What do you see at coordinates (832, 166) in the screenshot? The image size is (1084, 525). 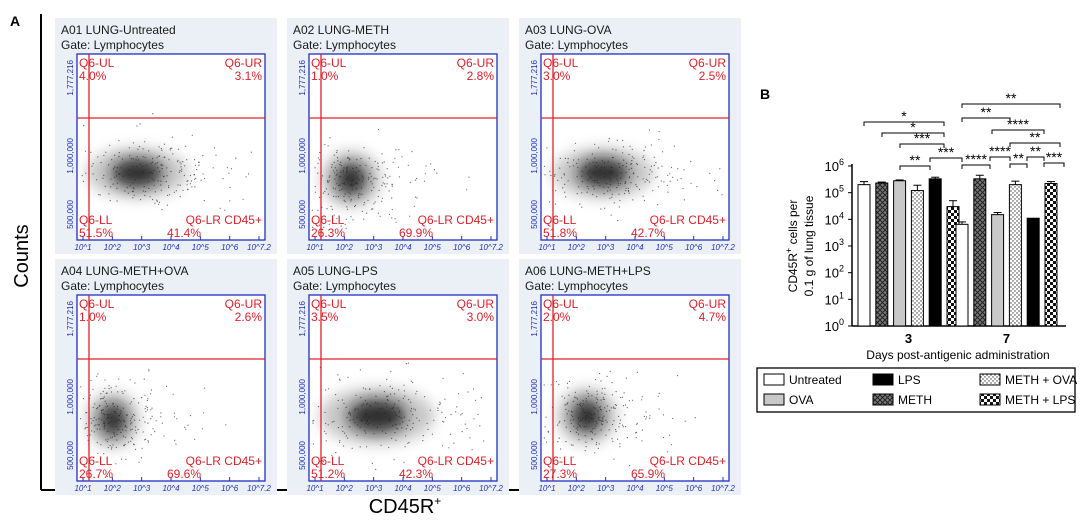 I see `bar-y-tick-base: 10` at bounding box center [832, 166].